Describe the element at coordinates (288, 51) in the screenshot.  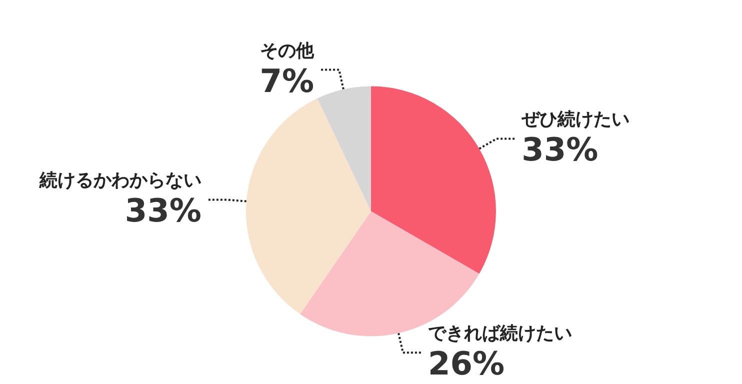
I see `slice-label: その他` at that location.